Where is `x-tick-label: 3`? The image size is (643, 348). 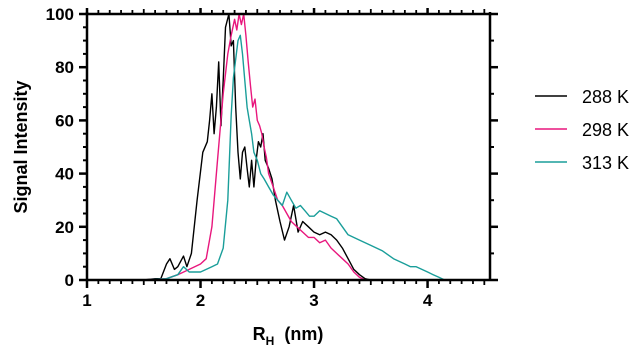
x-tick-label: 3 is located at coordinates (313, 300).